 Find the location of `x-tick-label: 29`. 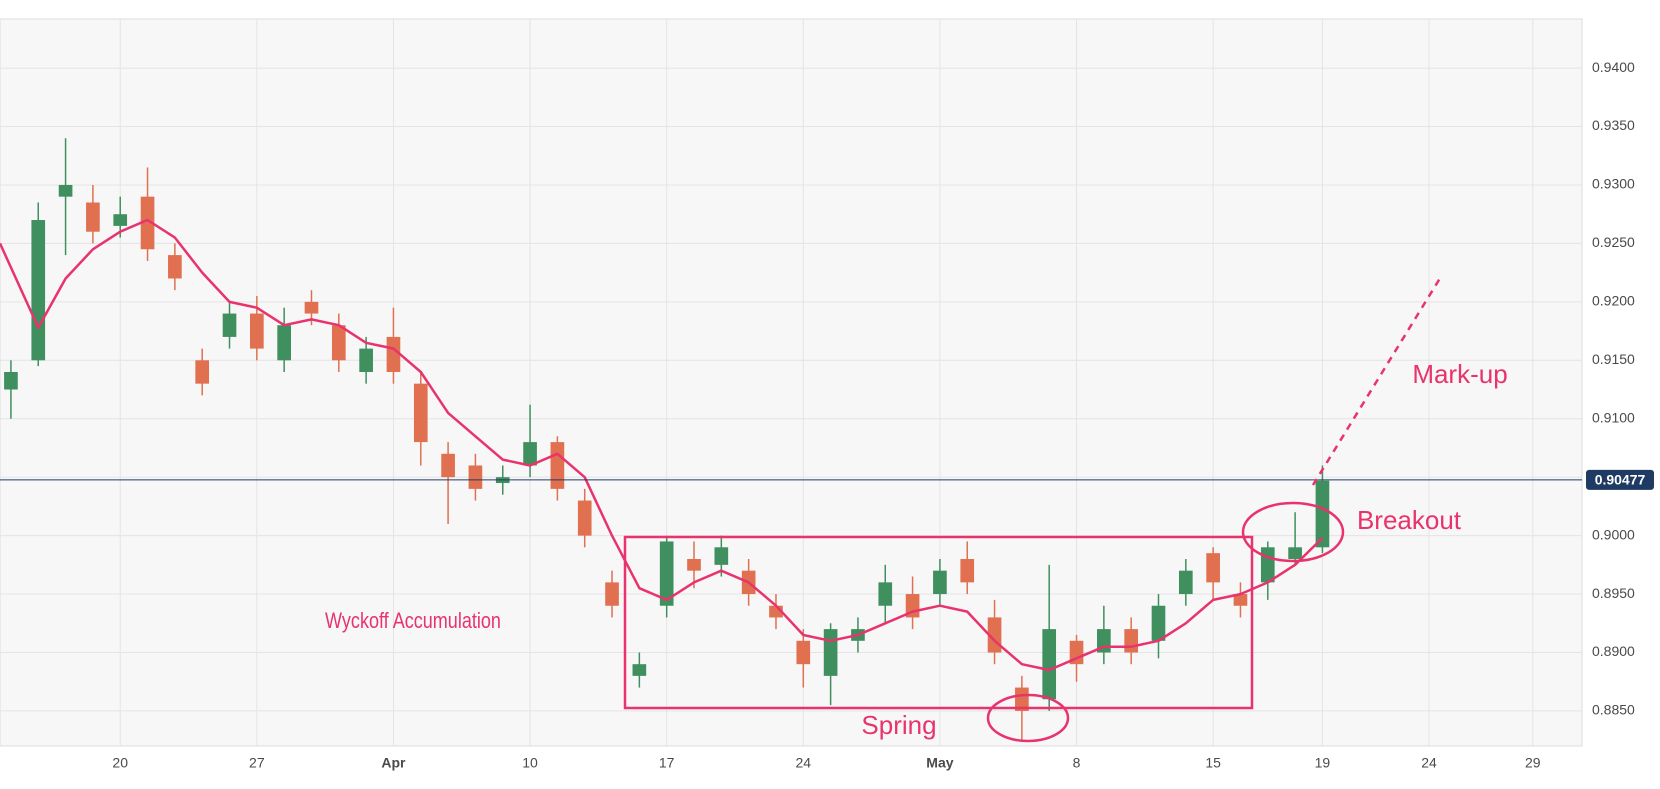

x-tick-label: 29 is located at coordinates (1533, 763).